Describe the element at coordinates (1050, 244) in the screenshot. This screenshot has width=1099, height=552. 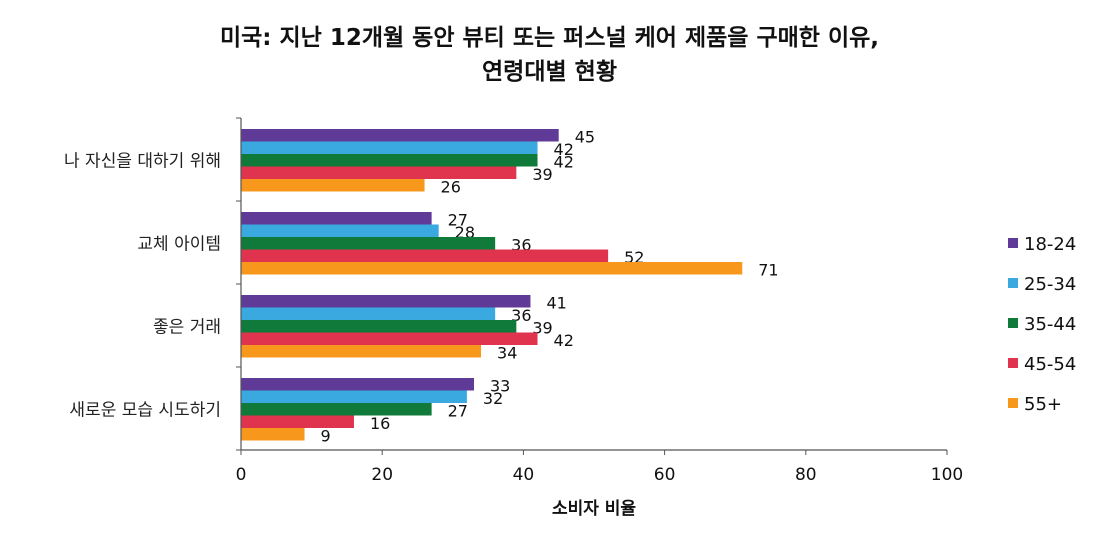
I see `legend-label: 18-24` at that location.